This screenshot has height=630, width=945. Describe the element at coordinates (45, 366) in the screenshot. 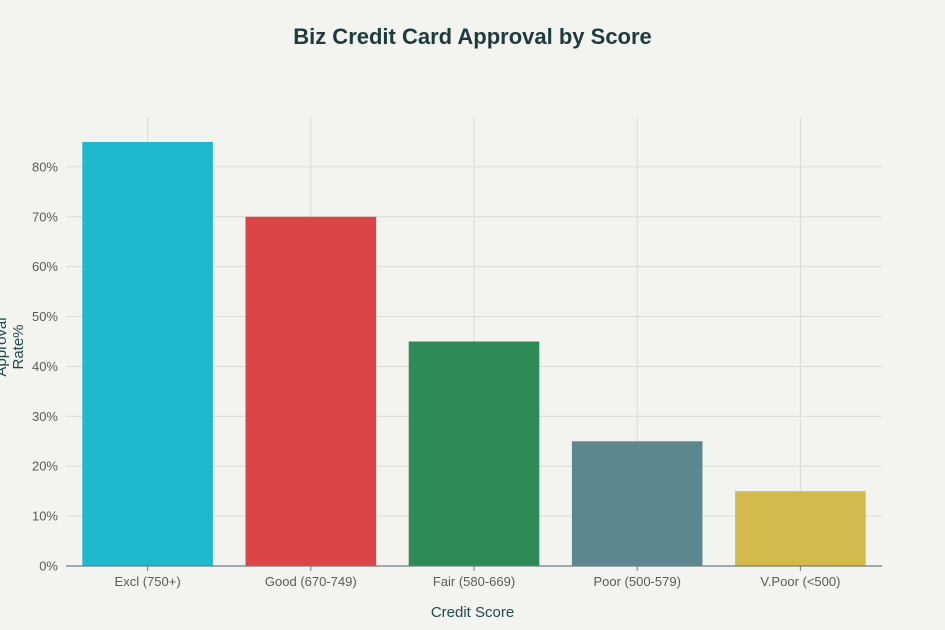

I see `y-tick-label: 40%` at that location.